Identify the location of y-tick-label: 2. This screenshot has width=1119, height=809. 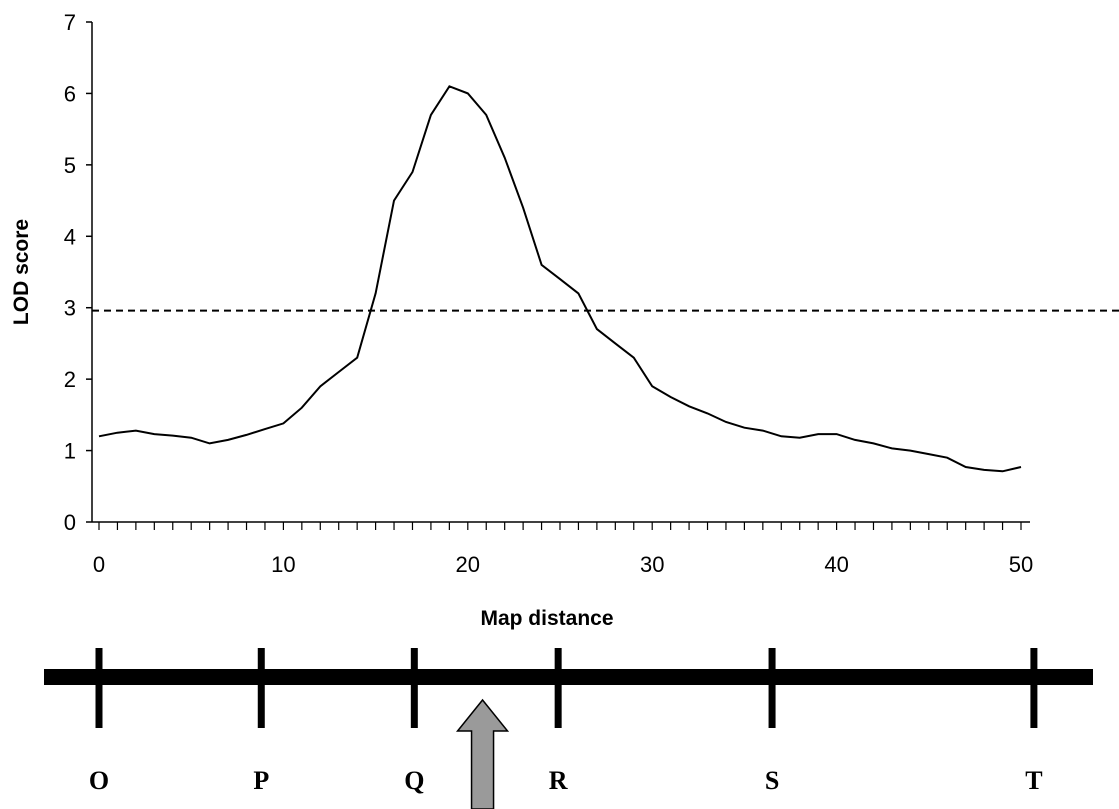
(70, 379).